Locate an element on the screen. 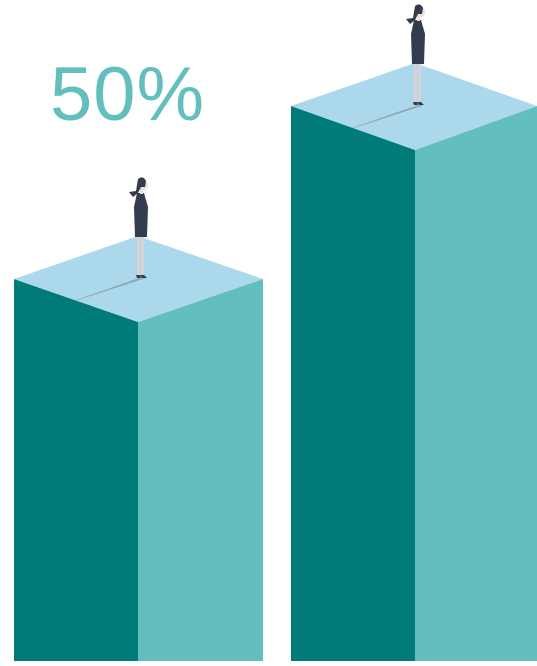  short-pillar-left-face is located at coordinates (76, 470).